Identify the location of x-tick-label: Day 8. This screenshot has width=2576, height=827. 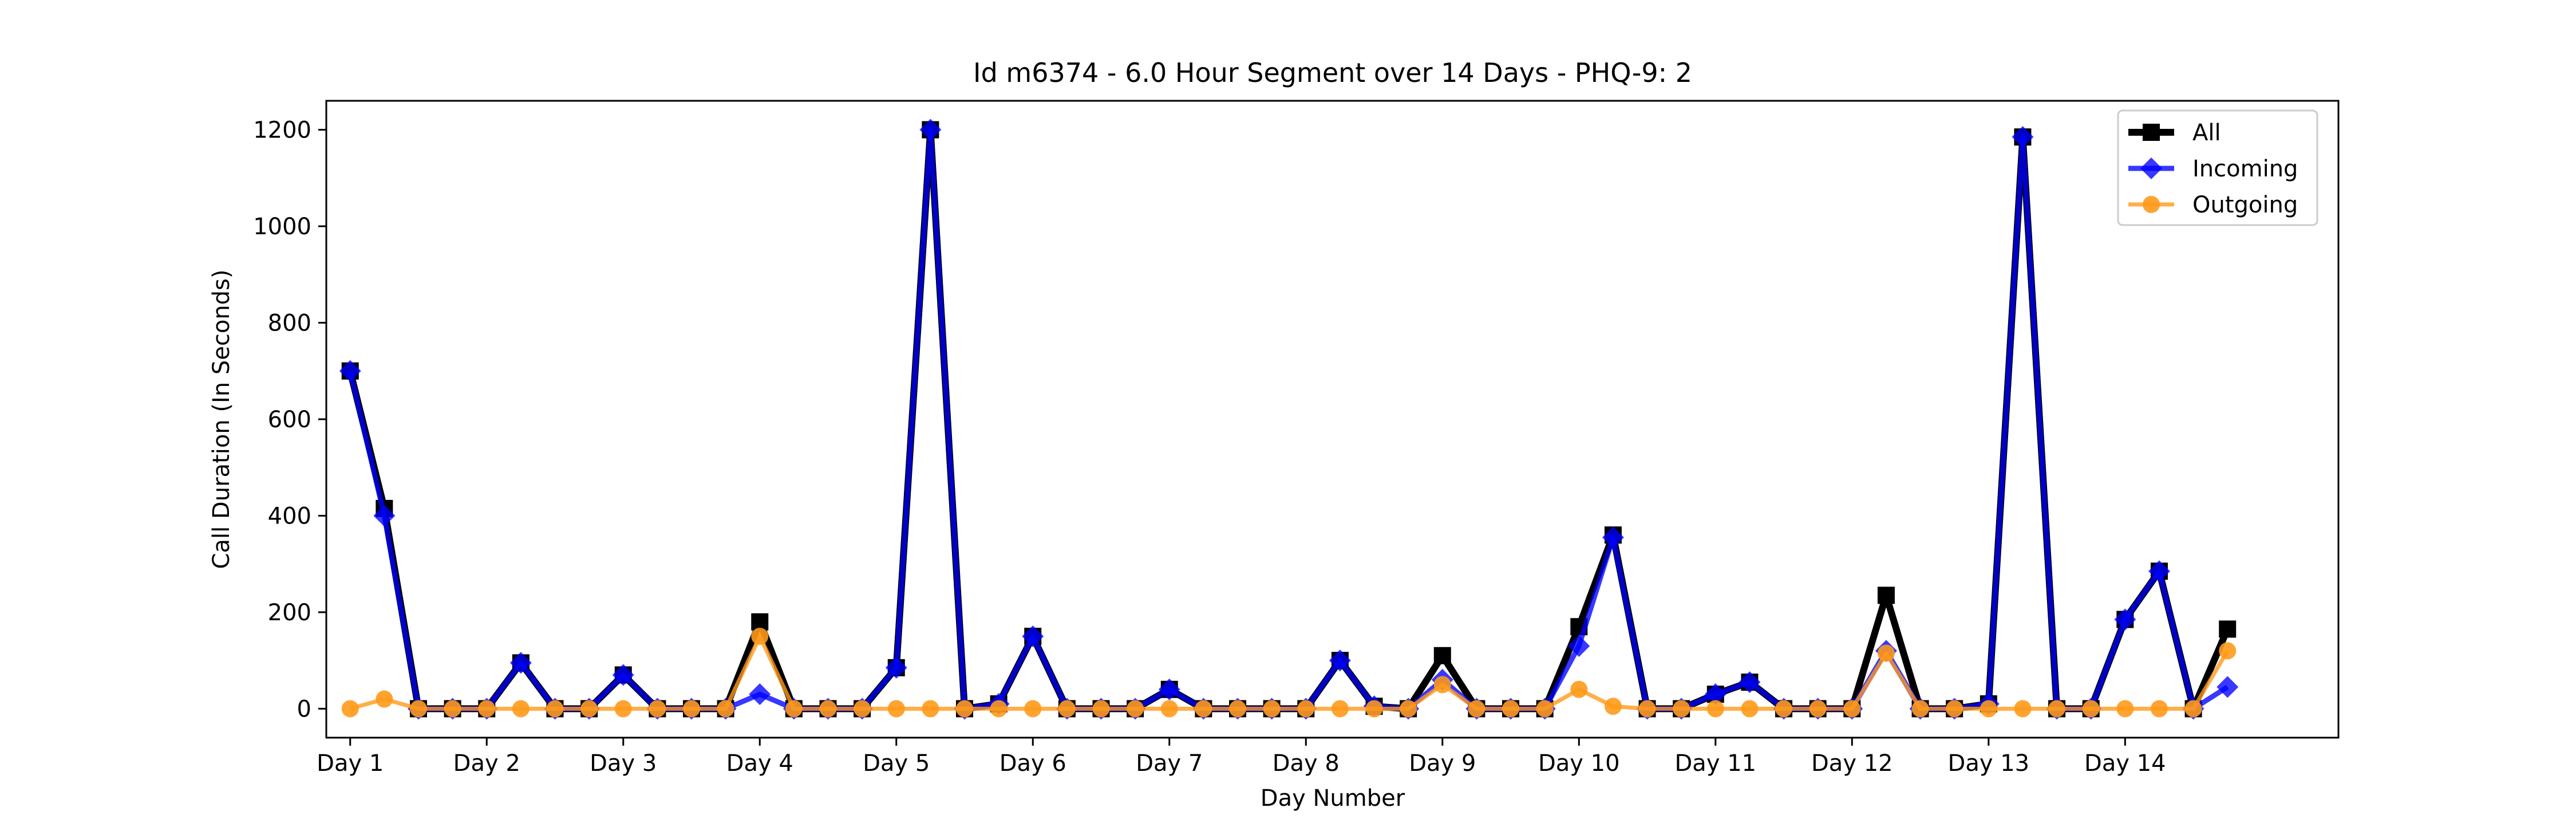
(1306, 764).